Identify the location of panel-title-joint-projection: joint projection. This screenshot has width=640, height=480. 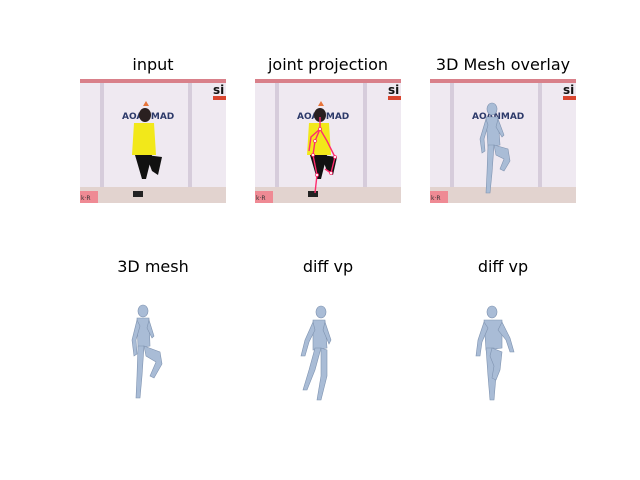
(328, 64).